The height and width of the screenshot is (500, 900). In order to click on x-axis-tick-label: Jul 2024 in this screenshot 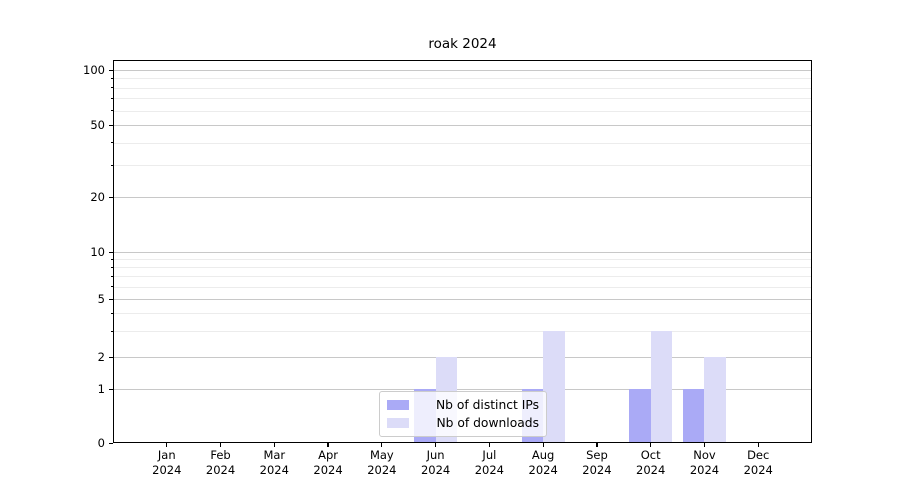, I will do `click(489, 463)`.